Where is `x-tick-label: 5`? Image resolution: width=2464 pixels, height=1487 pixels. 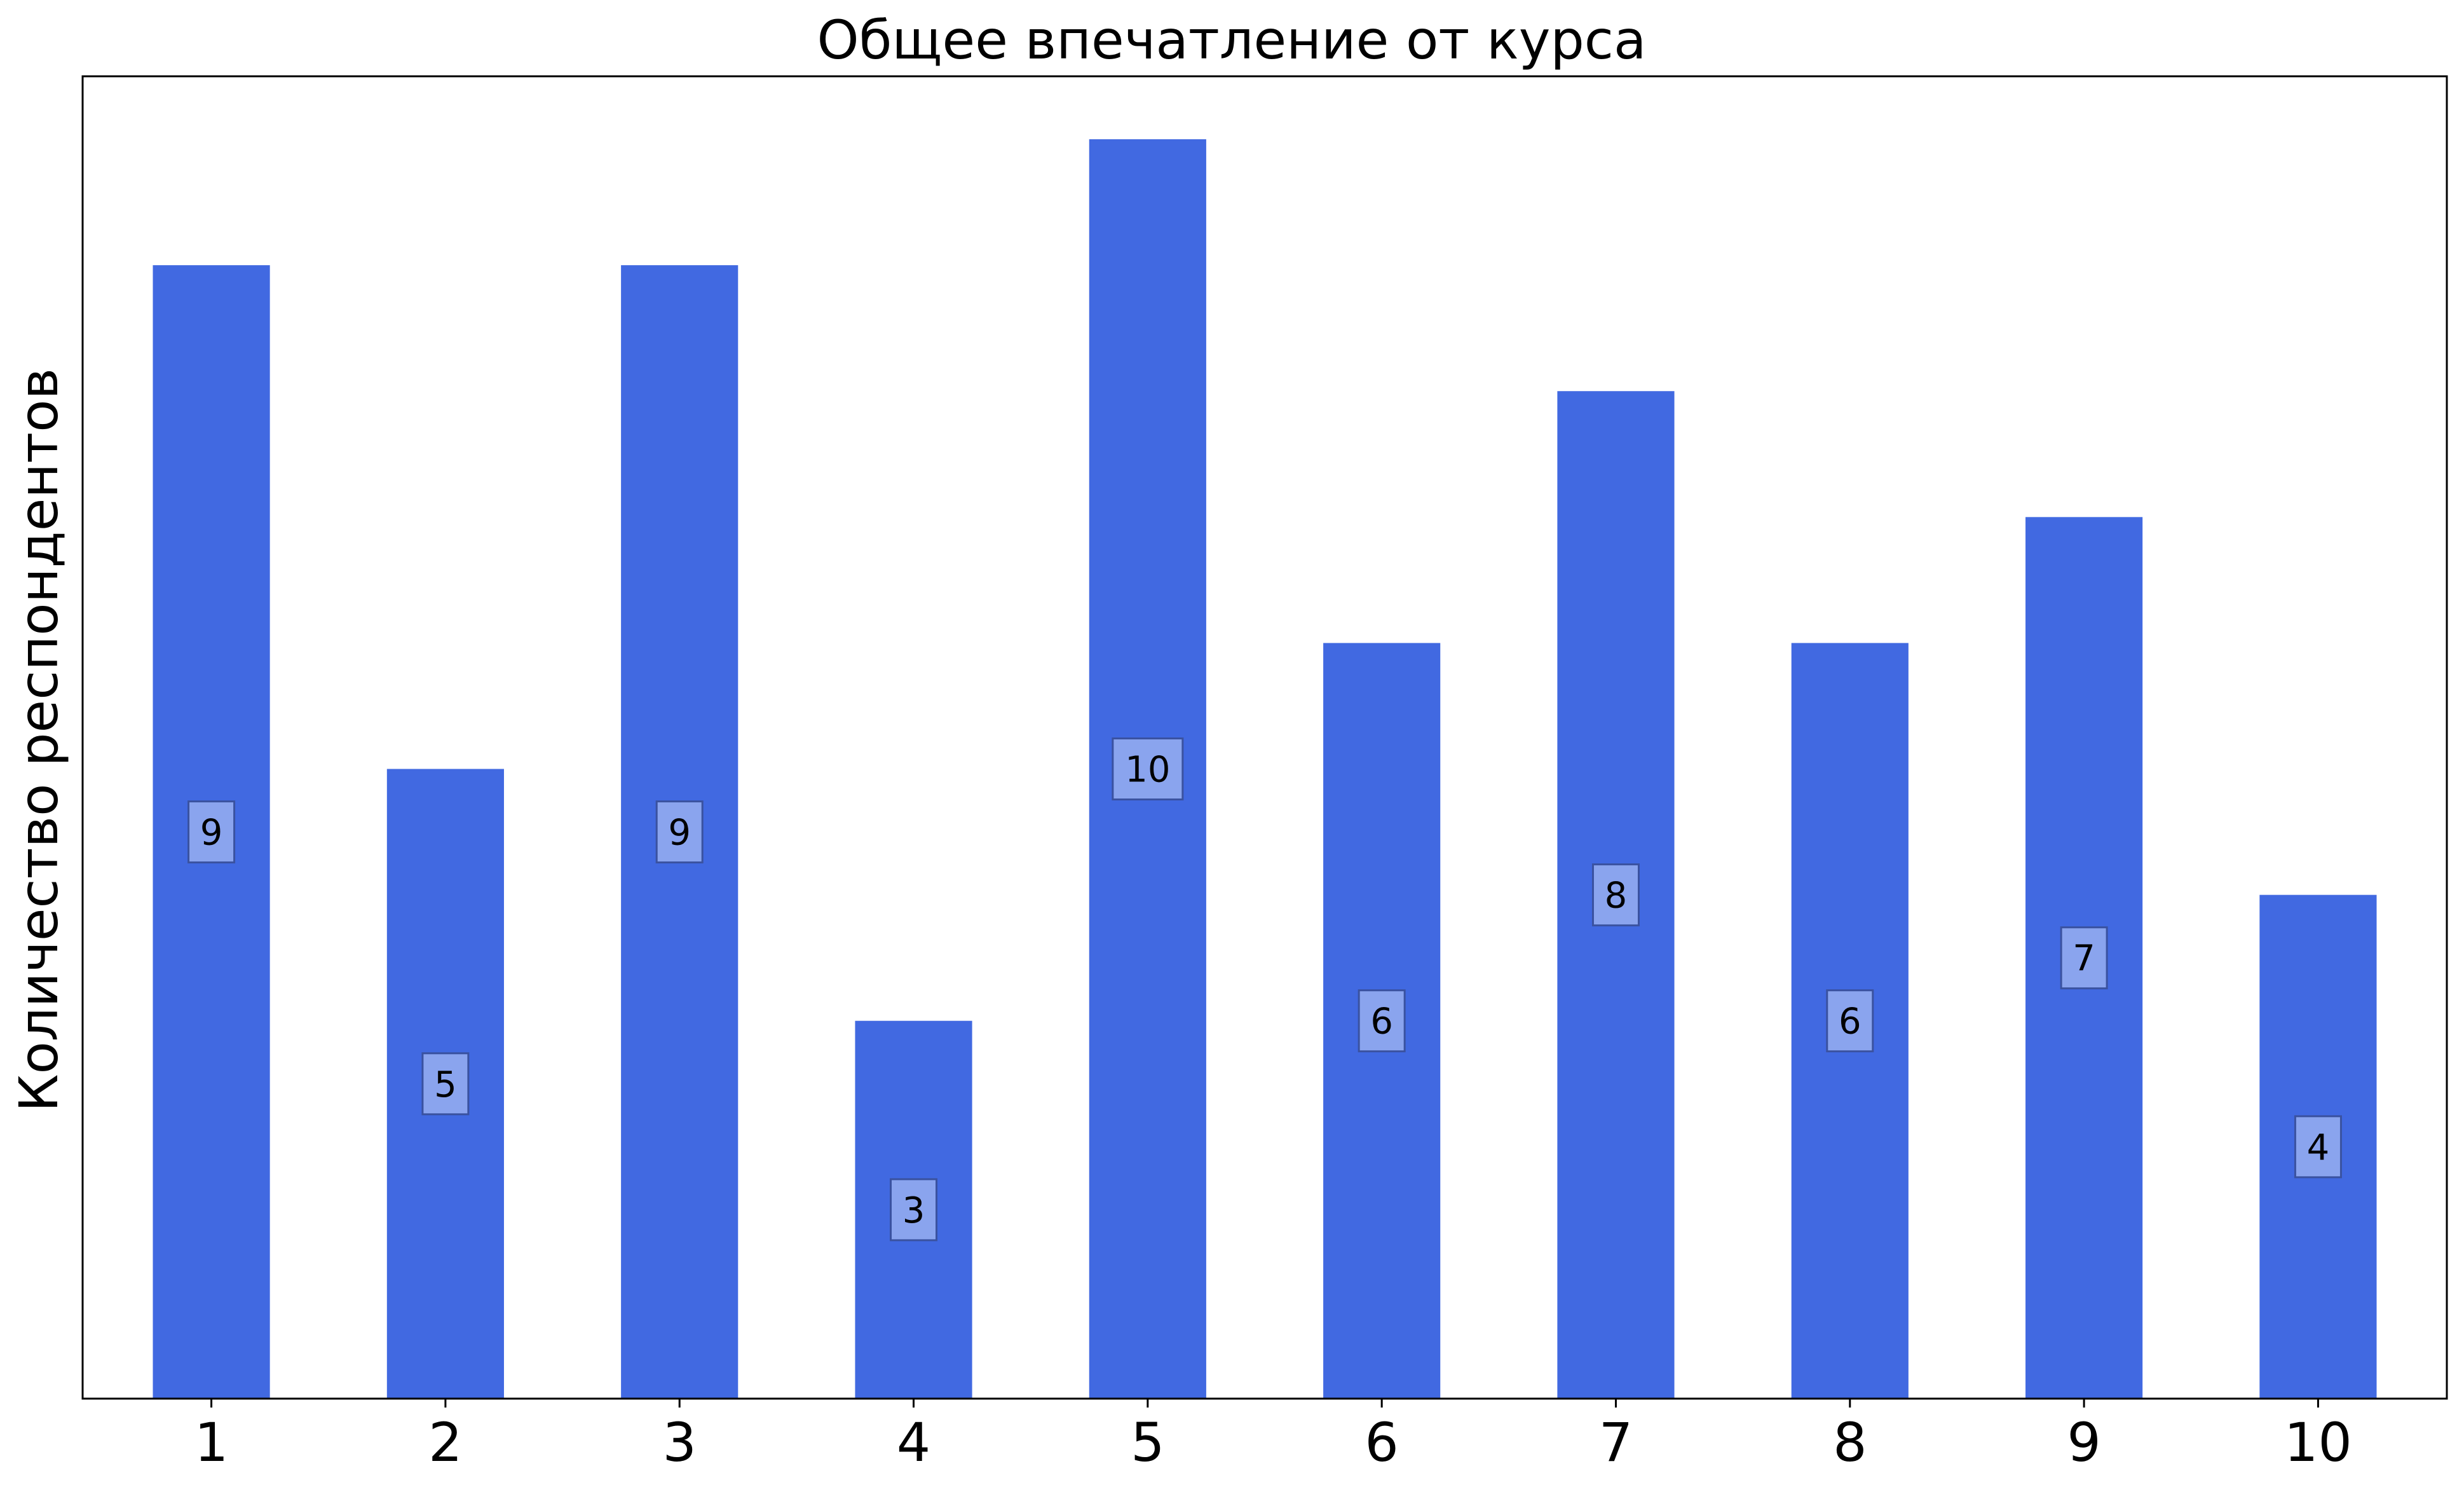
x-tick-label: 5 is located at coordinates (1147, 1442).